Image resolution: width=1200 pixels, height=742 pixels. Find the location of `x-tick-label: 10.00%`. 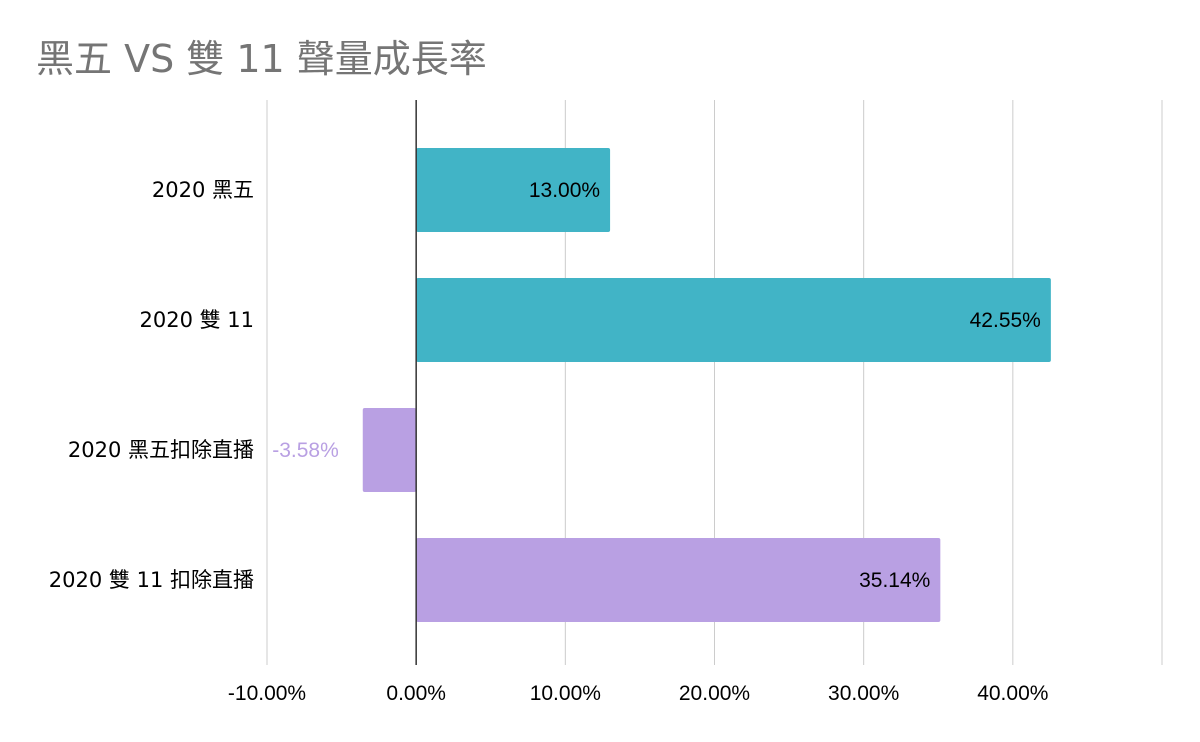

x-tick-label: 10.00% is located at coordinates (565, 693).